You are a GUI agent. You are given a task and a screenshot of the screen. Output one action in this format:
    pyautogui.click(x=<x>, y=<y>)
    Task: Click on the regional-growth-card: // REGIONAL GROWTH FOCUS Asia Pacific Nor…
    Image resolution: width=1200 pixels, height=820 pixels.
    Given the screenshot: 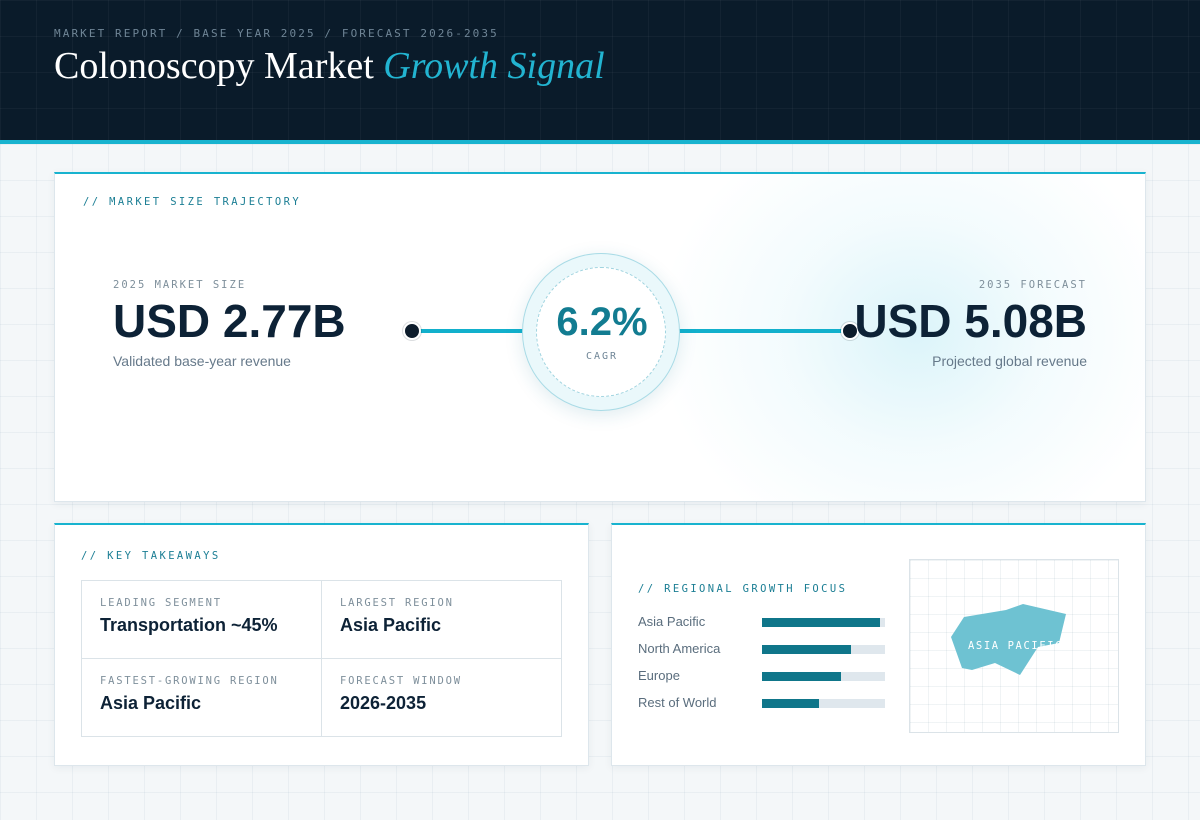 What is the action you would take?
    pyautogui.click(x=878, y=644)
    